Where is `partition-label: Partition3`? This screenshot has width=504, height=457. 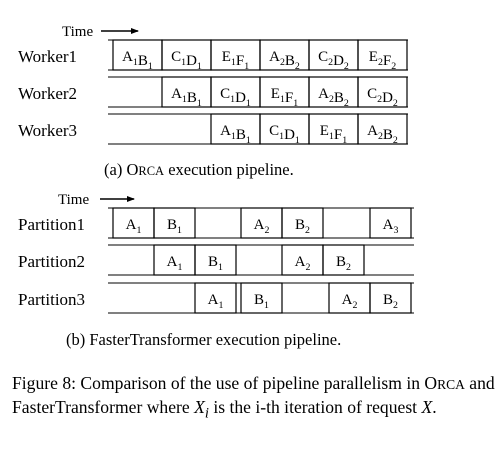 partition-label: Partition3 is located at coordinates (51, 299).